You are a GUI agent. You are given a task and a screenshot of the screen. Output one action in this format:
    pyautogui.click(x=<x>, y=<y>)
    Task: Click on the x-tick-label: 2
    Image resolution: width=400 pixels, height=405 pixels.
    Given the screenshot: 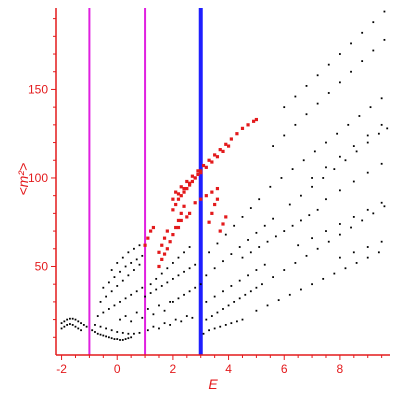 What is the action you would take?
    pyautogui.click(x=173, y=369)
    